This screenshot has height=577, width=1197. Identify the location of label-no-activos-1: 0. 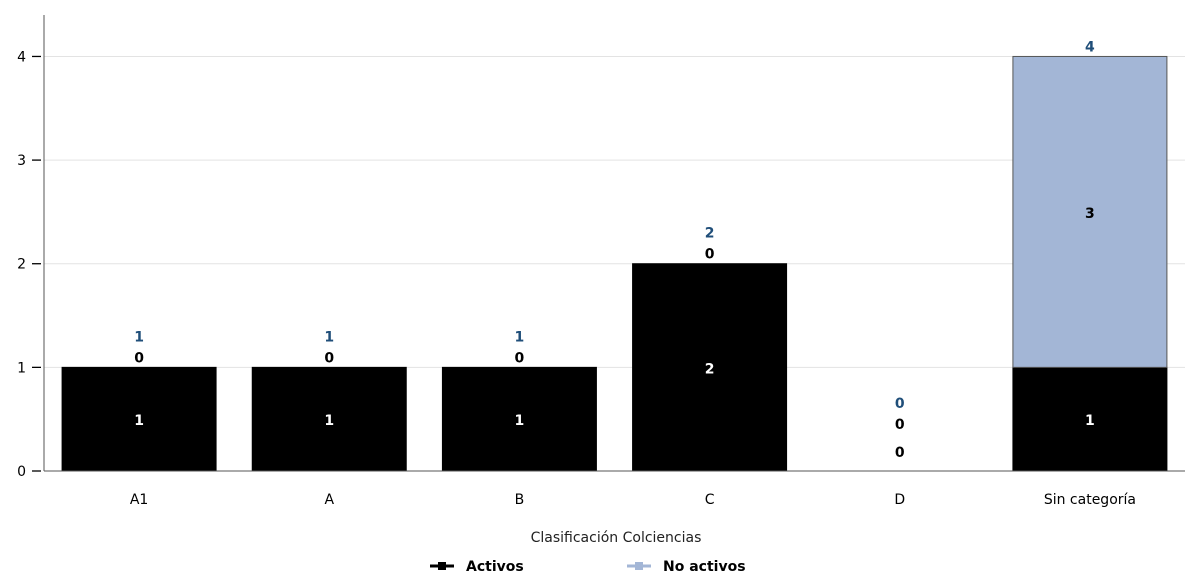
(329, 358).